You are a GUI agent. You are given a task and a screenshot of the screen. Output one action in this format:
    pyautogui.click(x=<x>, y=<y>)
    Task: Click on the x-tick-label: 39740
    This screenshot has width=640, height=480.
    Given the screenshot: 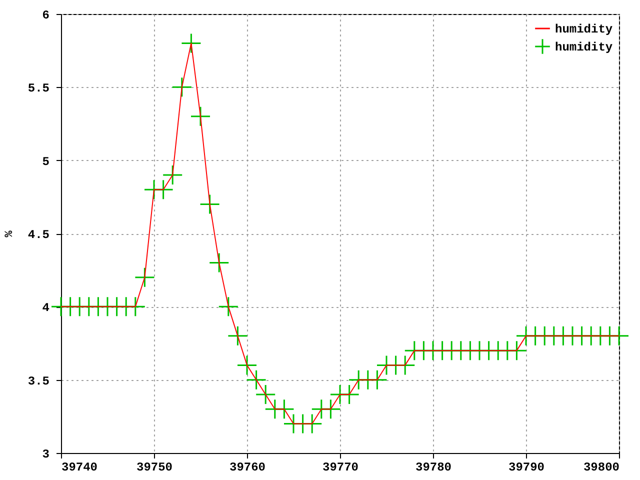 What is the action you would take?
    pyautogui.click(x=80, y=467)
    